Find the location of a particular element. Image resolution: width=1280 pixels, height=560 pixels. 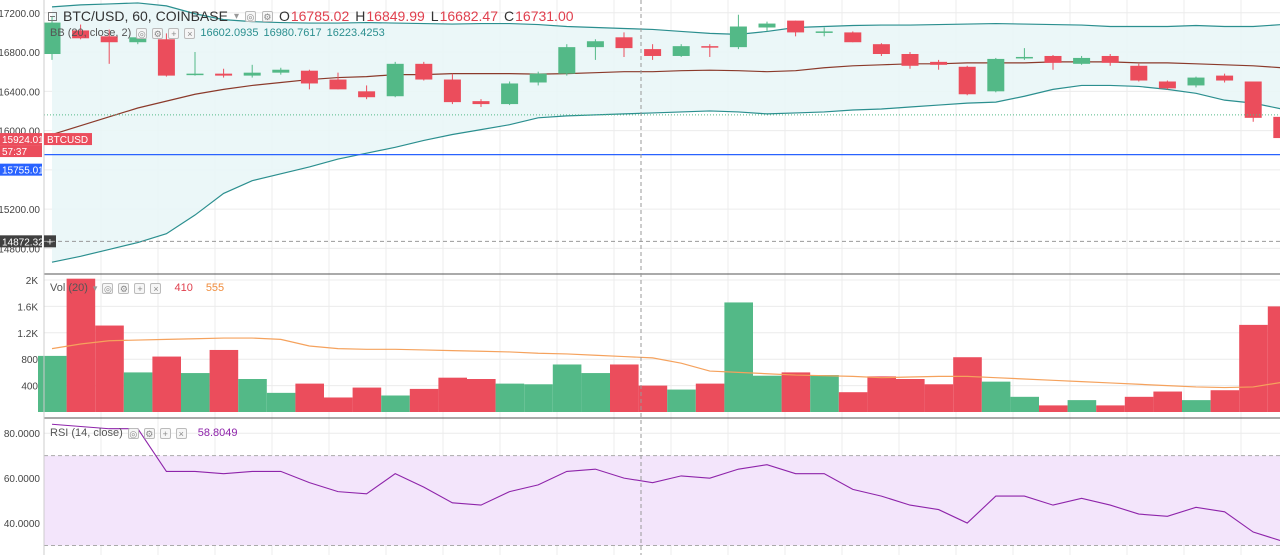

vol-label: Vol (20) is located at coordinates (69, 288).